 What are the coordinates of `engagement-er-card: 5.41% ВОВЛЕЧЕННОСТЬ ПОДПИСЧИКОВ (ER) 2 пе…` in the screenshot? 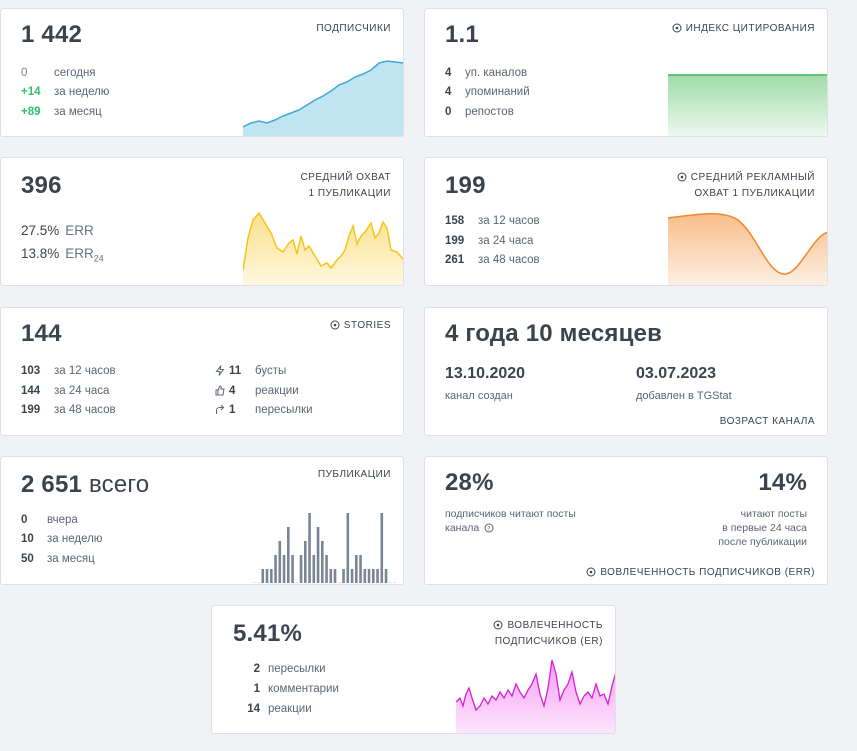 It's located at (413, 669).